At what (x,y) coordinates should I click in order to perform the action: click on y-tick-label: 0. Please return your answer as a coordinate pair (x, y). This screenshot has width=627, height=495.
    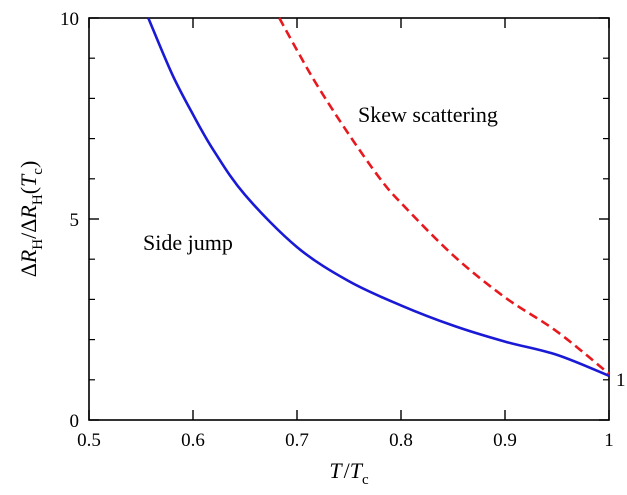
    Looking at the image, I should click on (75, 421).